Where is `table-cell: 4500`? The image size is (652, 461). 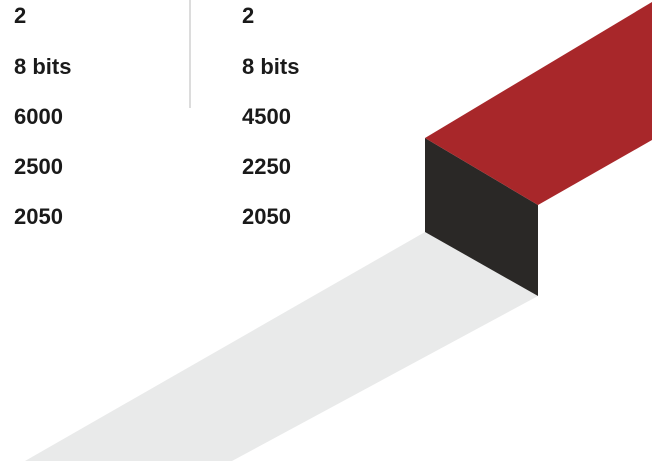 table-cell: 4500 is located at coordinates (266, 116).